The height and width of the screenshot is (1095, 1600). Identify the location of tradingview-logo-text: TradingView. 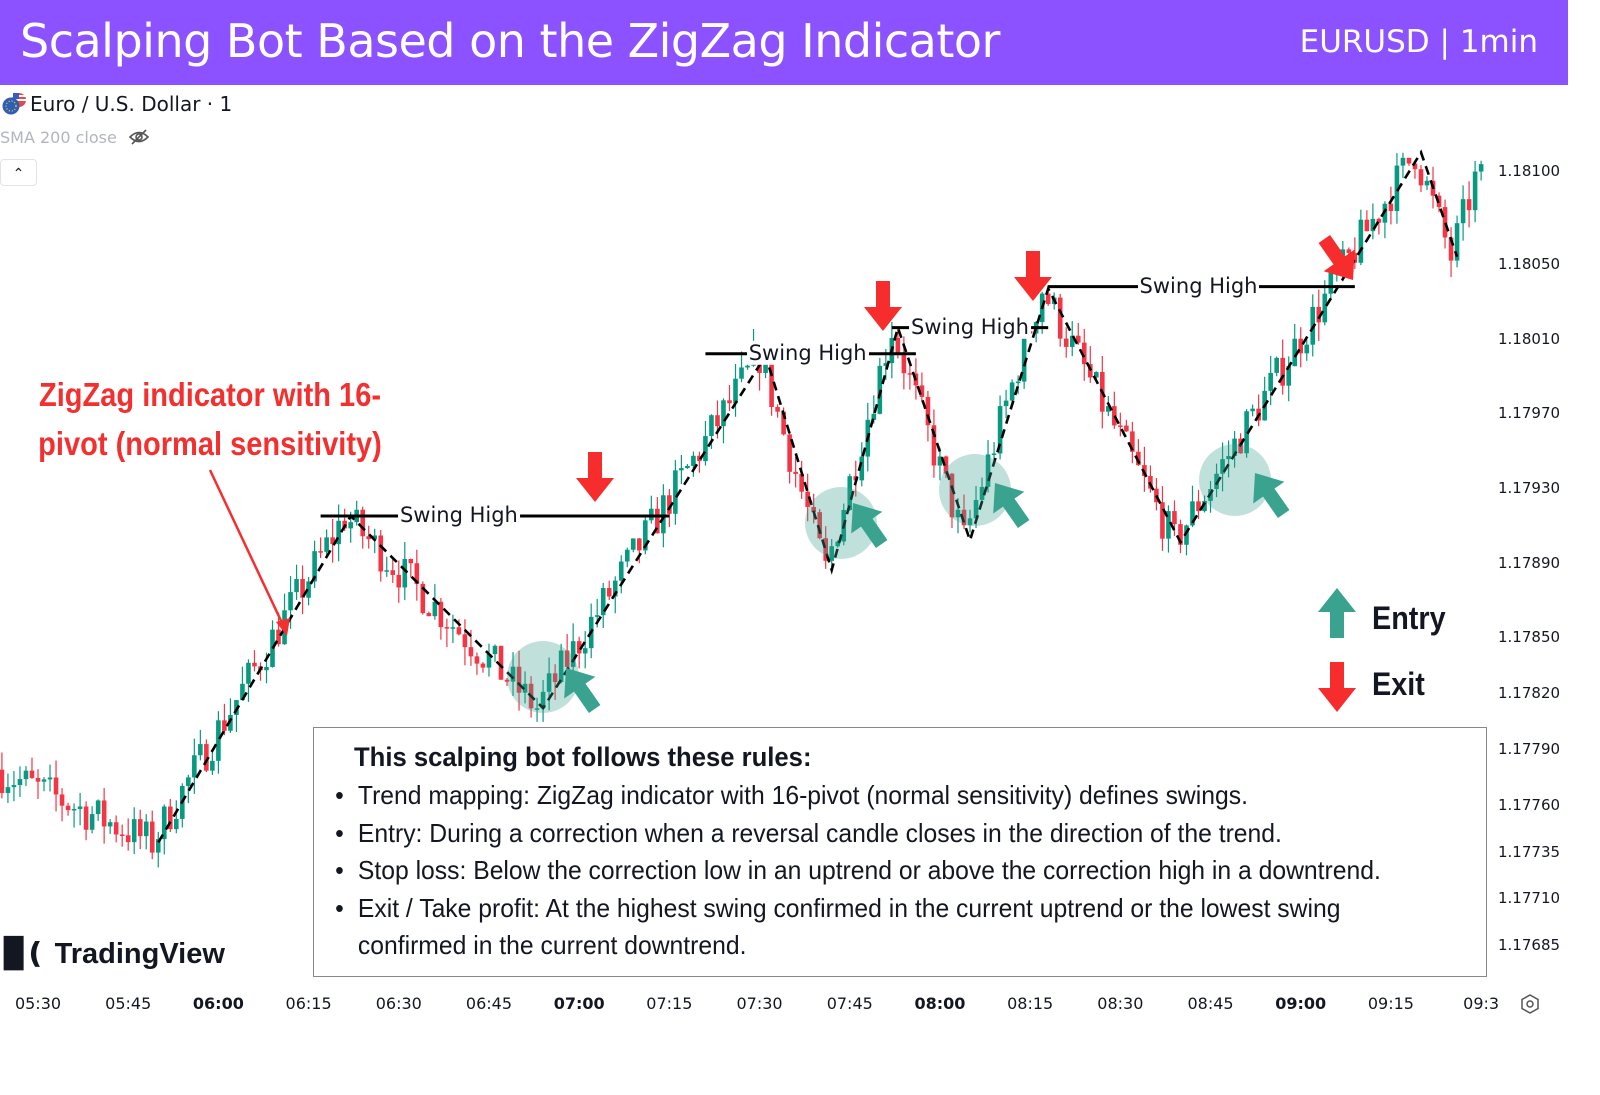
(139, 954).